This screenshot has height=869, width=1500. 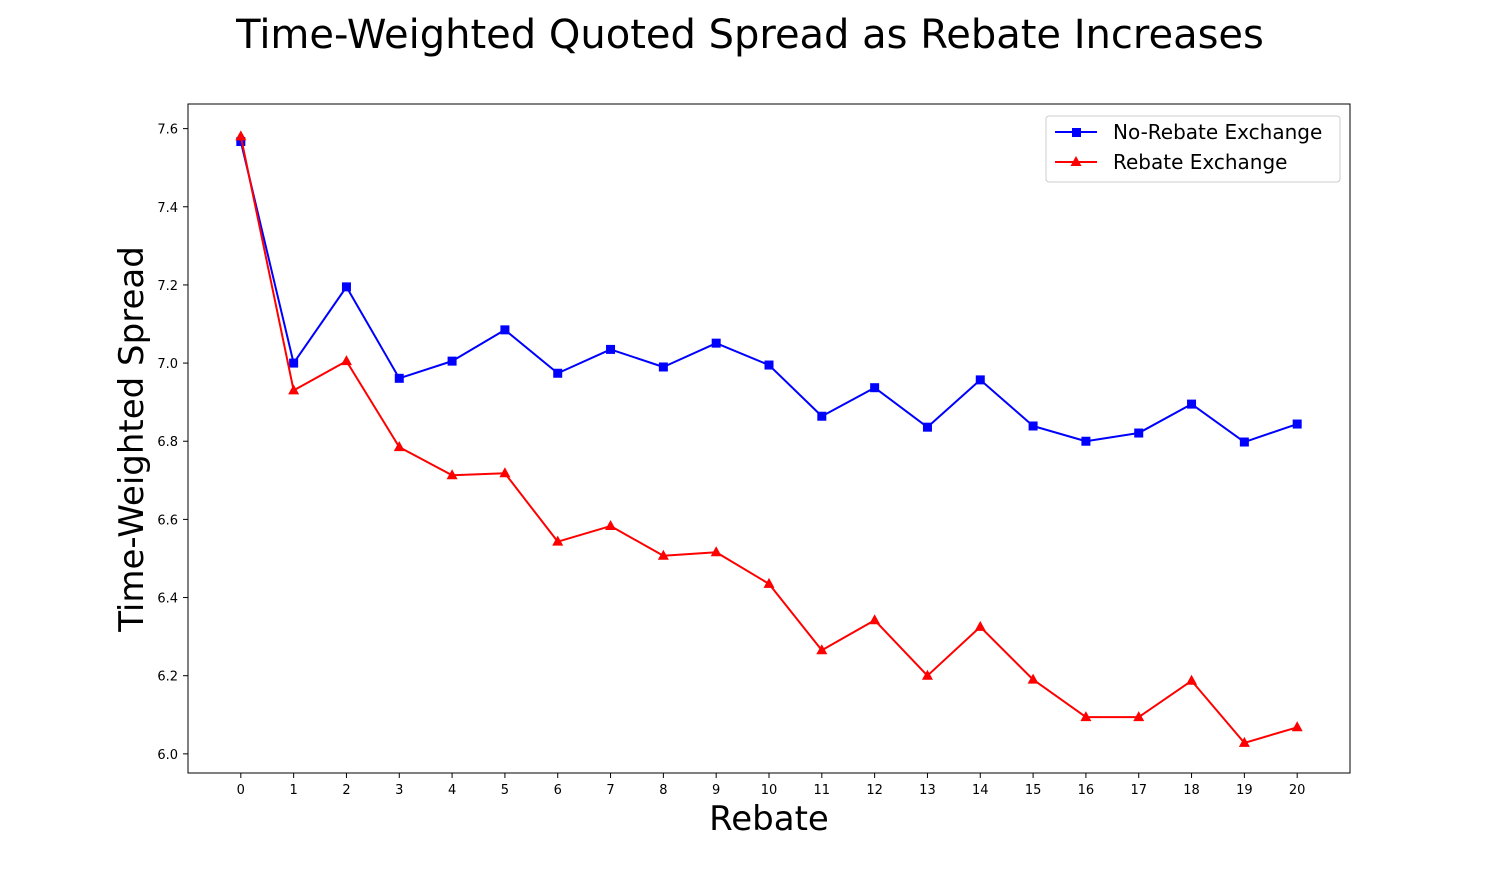 I want to click on x-tick-label: 14, so click(x=980, y=790).